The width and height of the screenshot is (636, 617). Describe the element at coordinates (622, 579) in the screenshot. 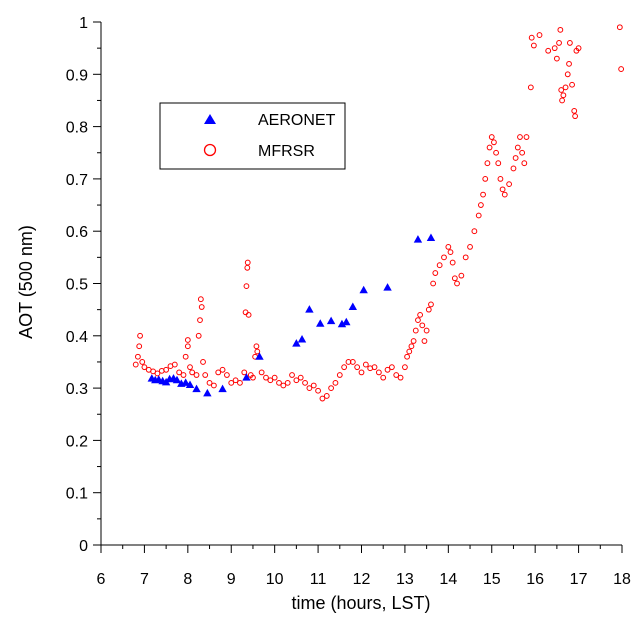

I see `x-tick-label: 18` at that location.